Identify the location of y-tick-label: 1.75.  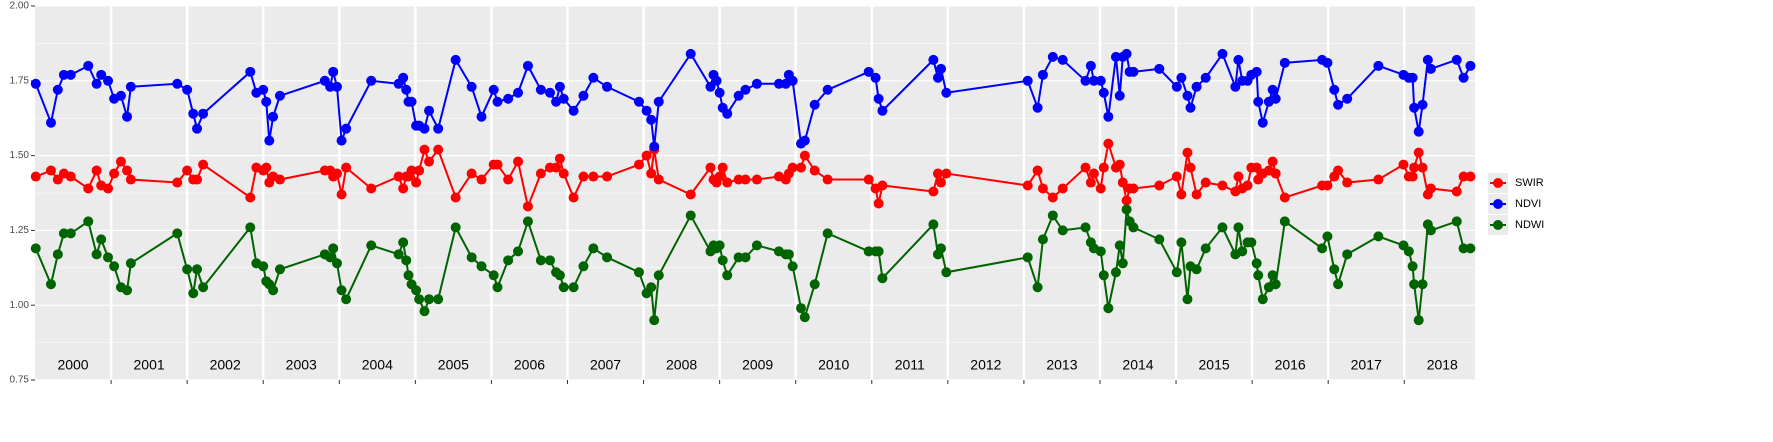
(20, 80).